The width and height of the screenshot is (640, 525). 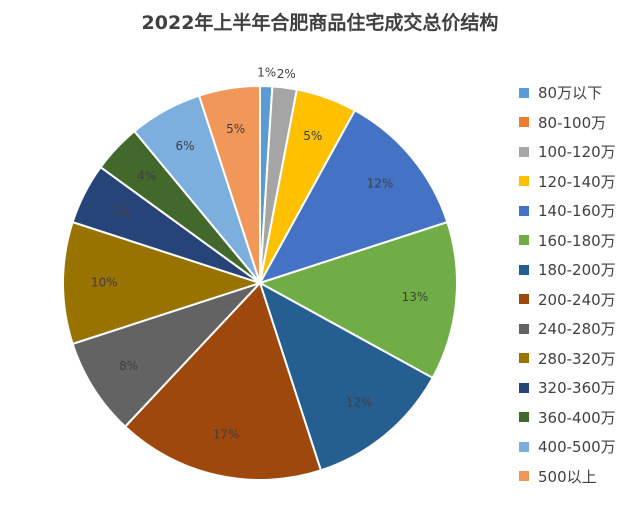 What do you see at coordinates (380, 183) in the screenshot?
I see `data-label-4: 12%` at bounding box center [380, 183].